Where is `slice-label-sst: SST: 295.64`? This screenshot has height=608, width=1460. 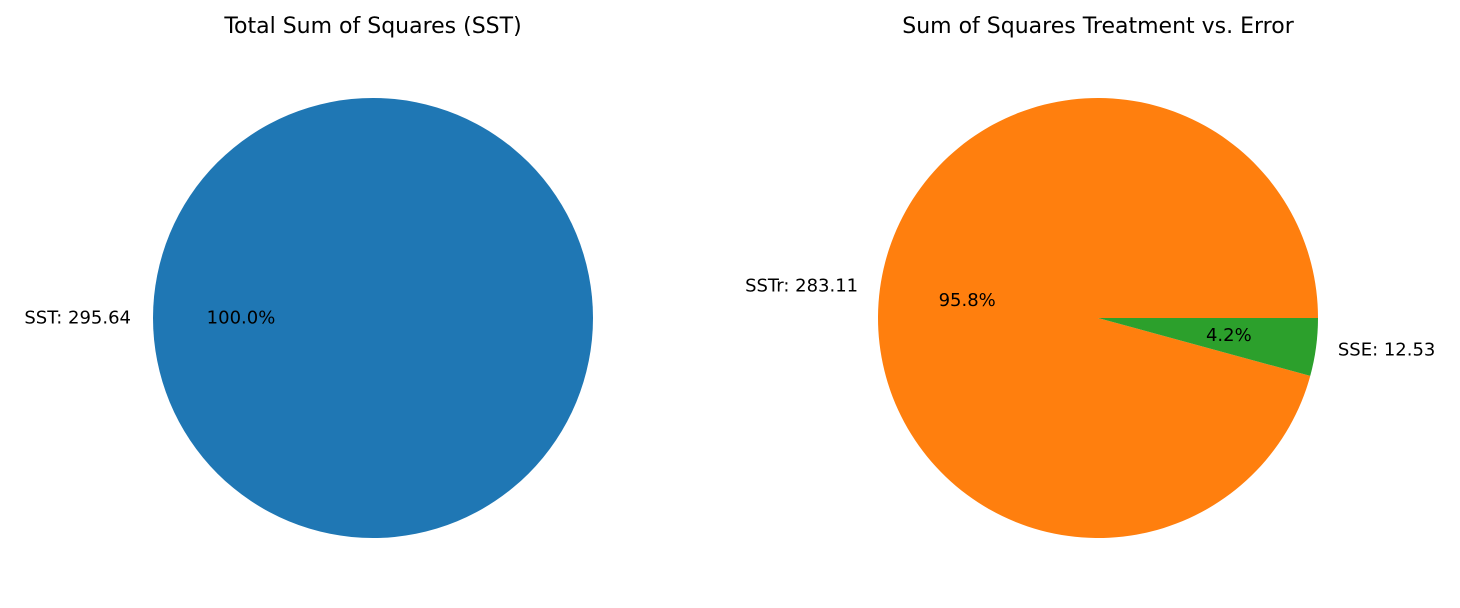 slice-label-sst: SST: 295.64 is located at coordinates (77, 318).